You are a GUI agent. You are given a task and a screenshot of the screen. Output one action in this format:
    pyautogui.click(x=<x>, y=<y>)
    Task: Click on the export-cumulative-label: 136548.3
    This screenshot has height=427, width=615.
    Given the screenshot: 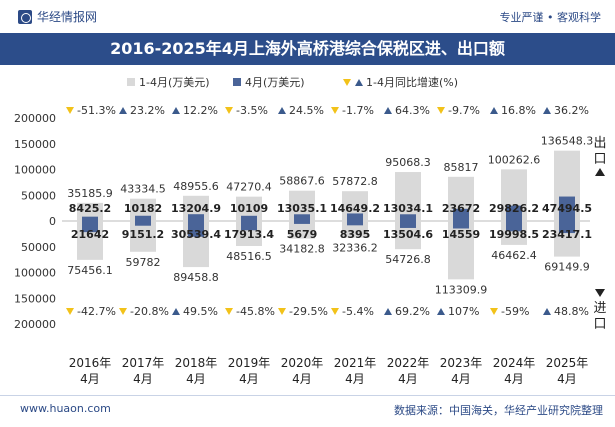 What is the action you would take?
    pyautogui.click(x=567, y=141)
    